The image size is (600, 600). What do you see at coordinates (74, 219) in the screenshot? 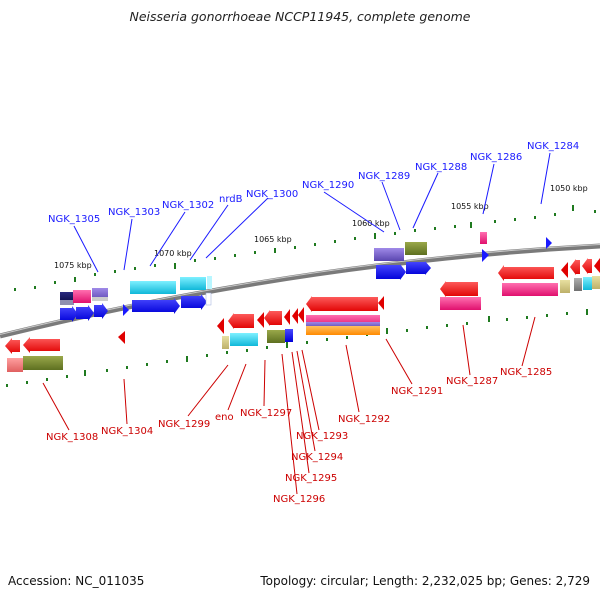
I see `label-ngk-1305: NGK_1305` at bounding box center [74, 219].